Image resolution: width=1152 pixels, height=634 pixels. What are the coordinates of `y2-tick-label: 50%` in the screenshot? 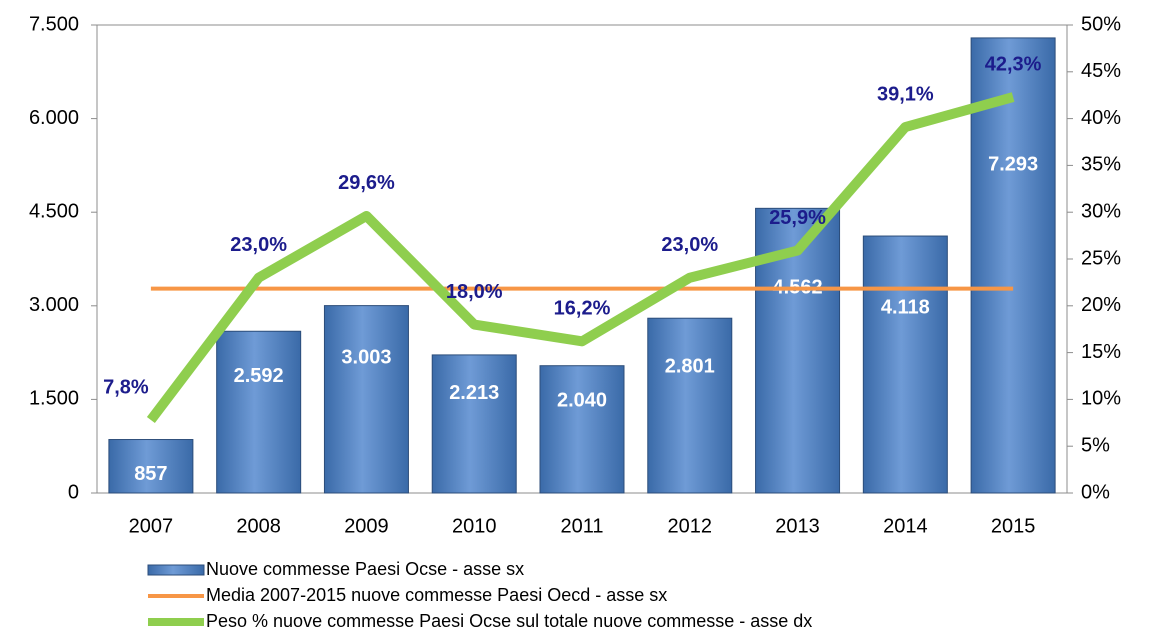 It's located at (1101, 24).